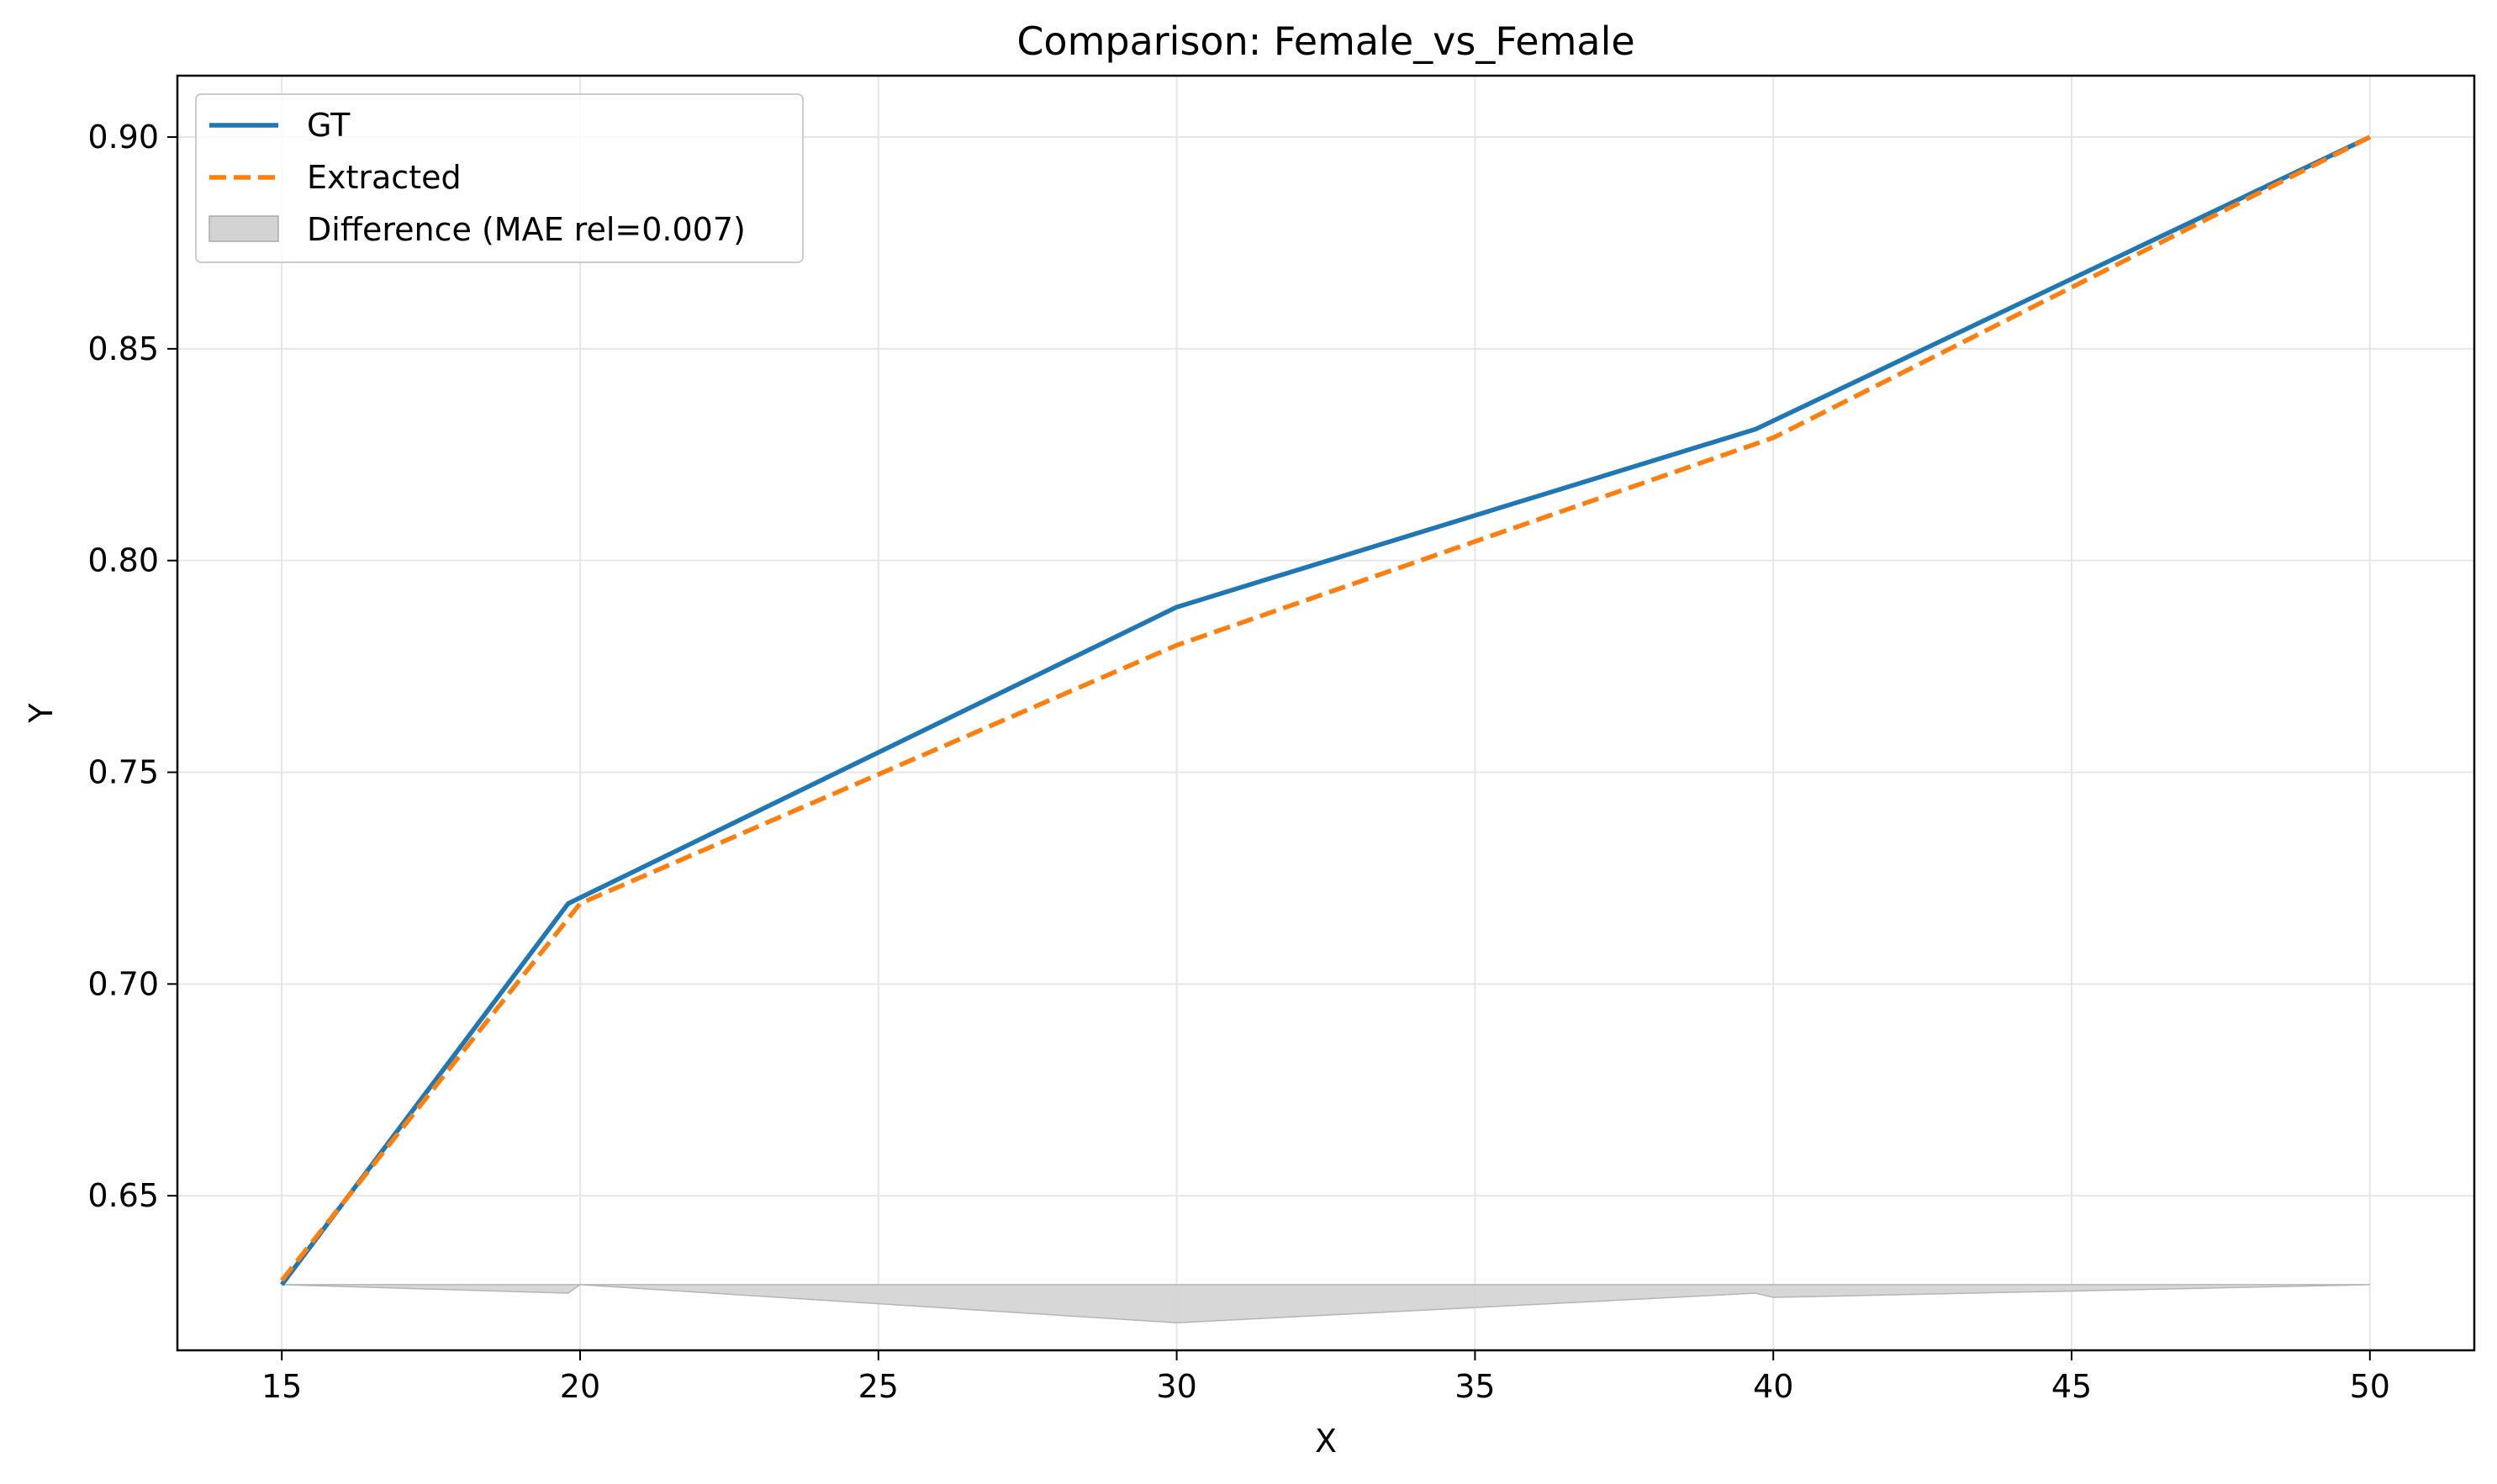  I want to click on x-tick-label: 50, so click(2370, 1386).